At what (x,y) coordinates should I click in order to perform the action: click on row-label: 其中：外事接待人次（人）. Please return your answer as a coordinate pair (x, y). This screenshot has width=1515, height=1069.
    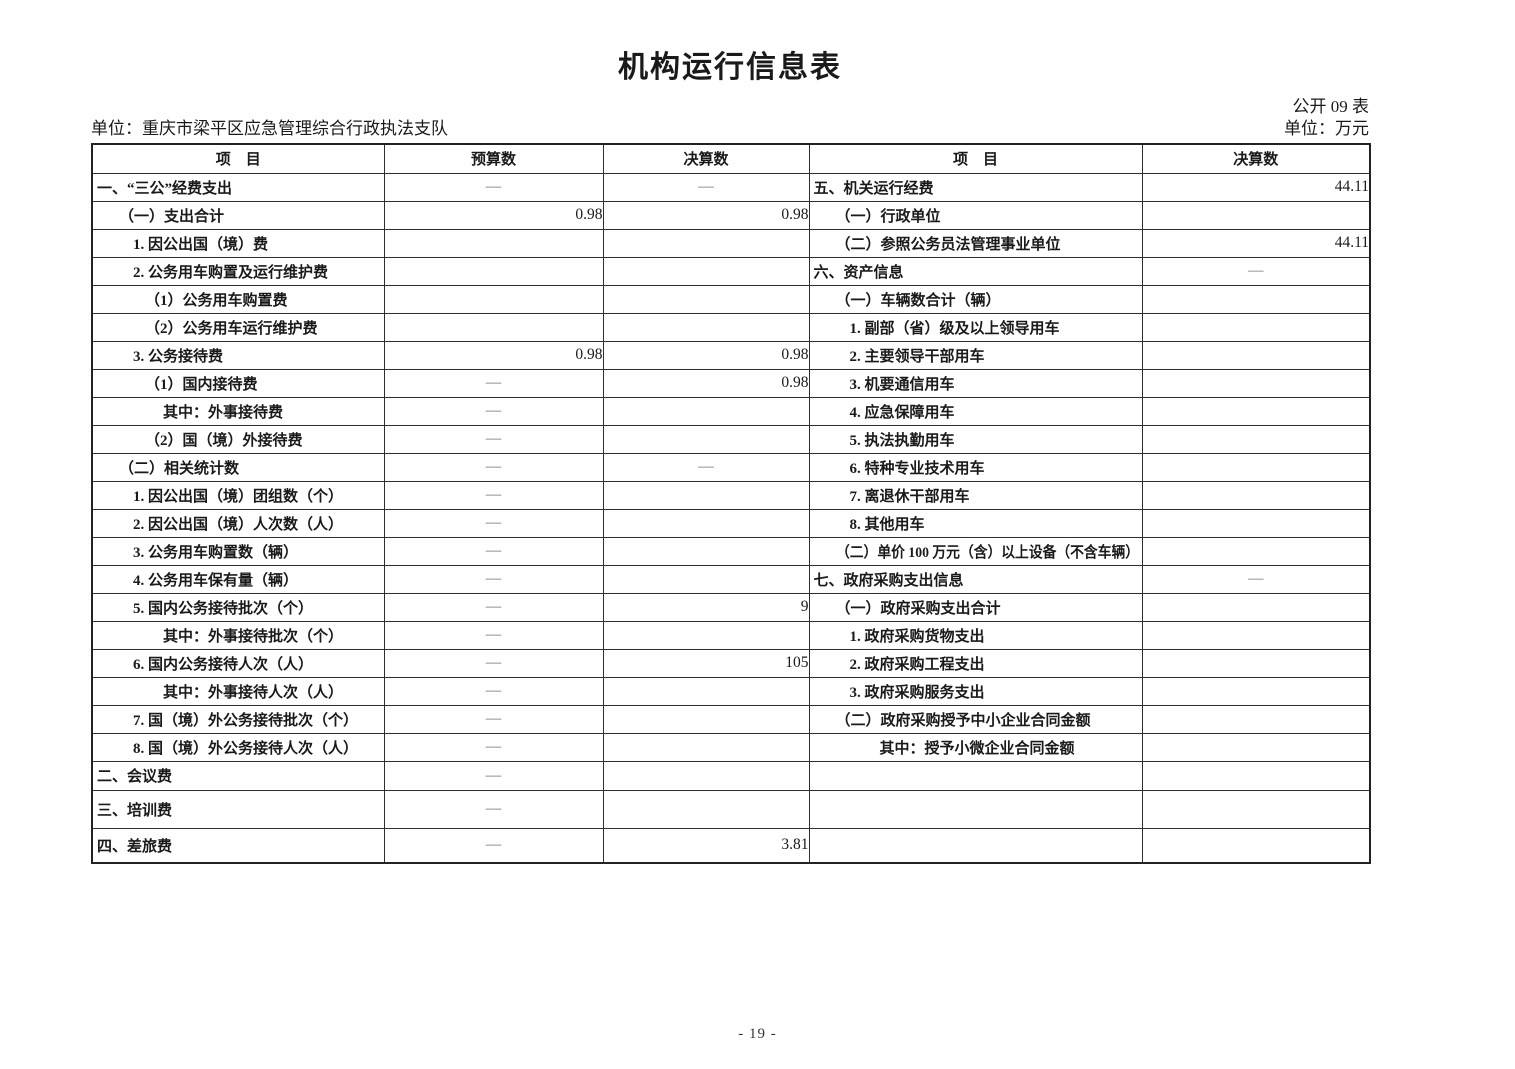
    Looking at the image, I should click on (238, 691).